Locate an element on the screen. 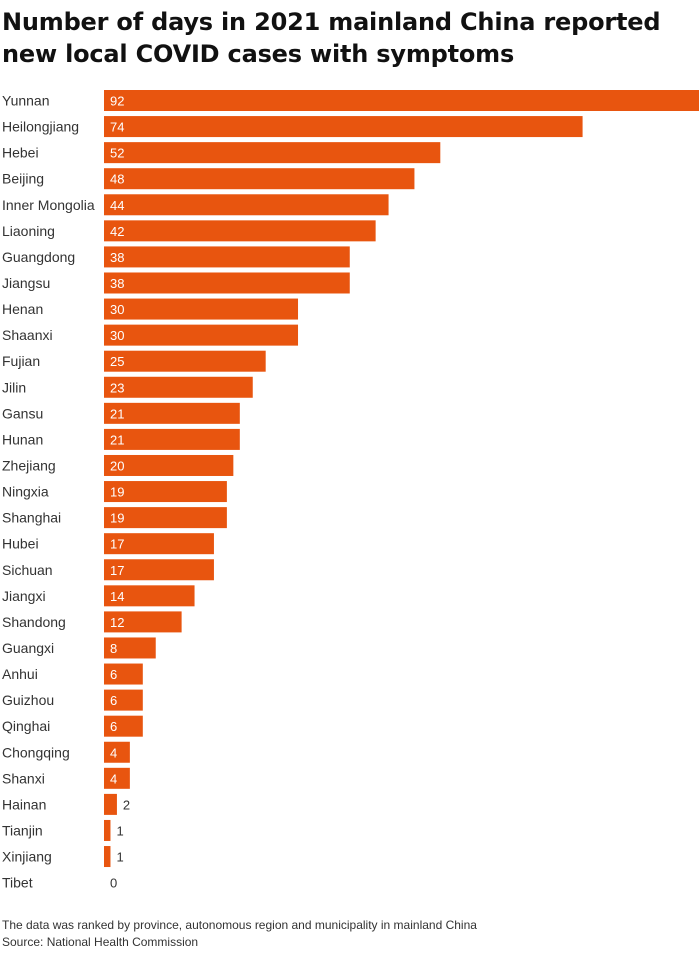  value-label-jiangxi: 14 is located at coordinates (117, 596).